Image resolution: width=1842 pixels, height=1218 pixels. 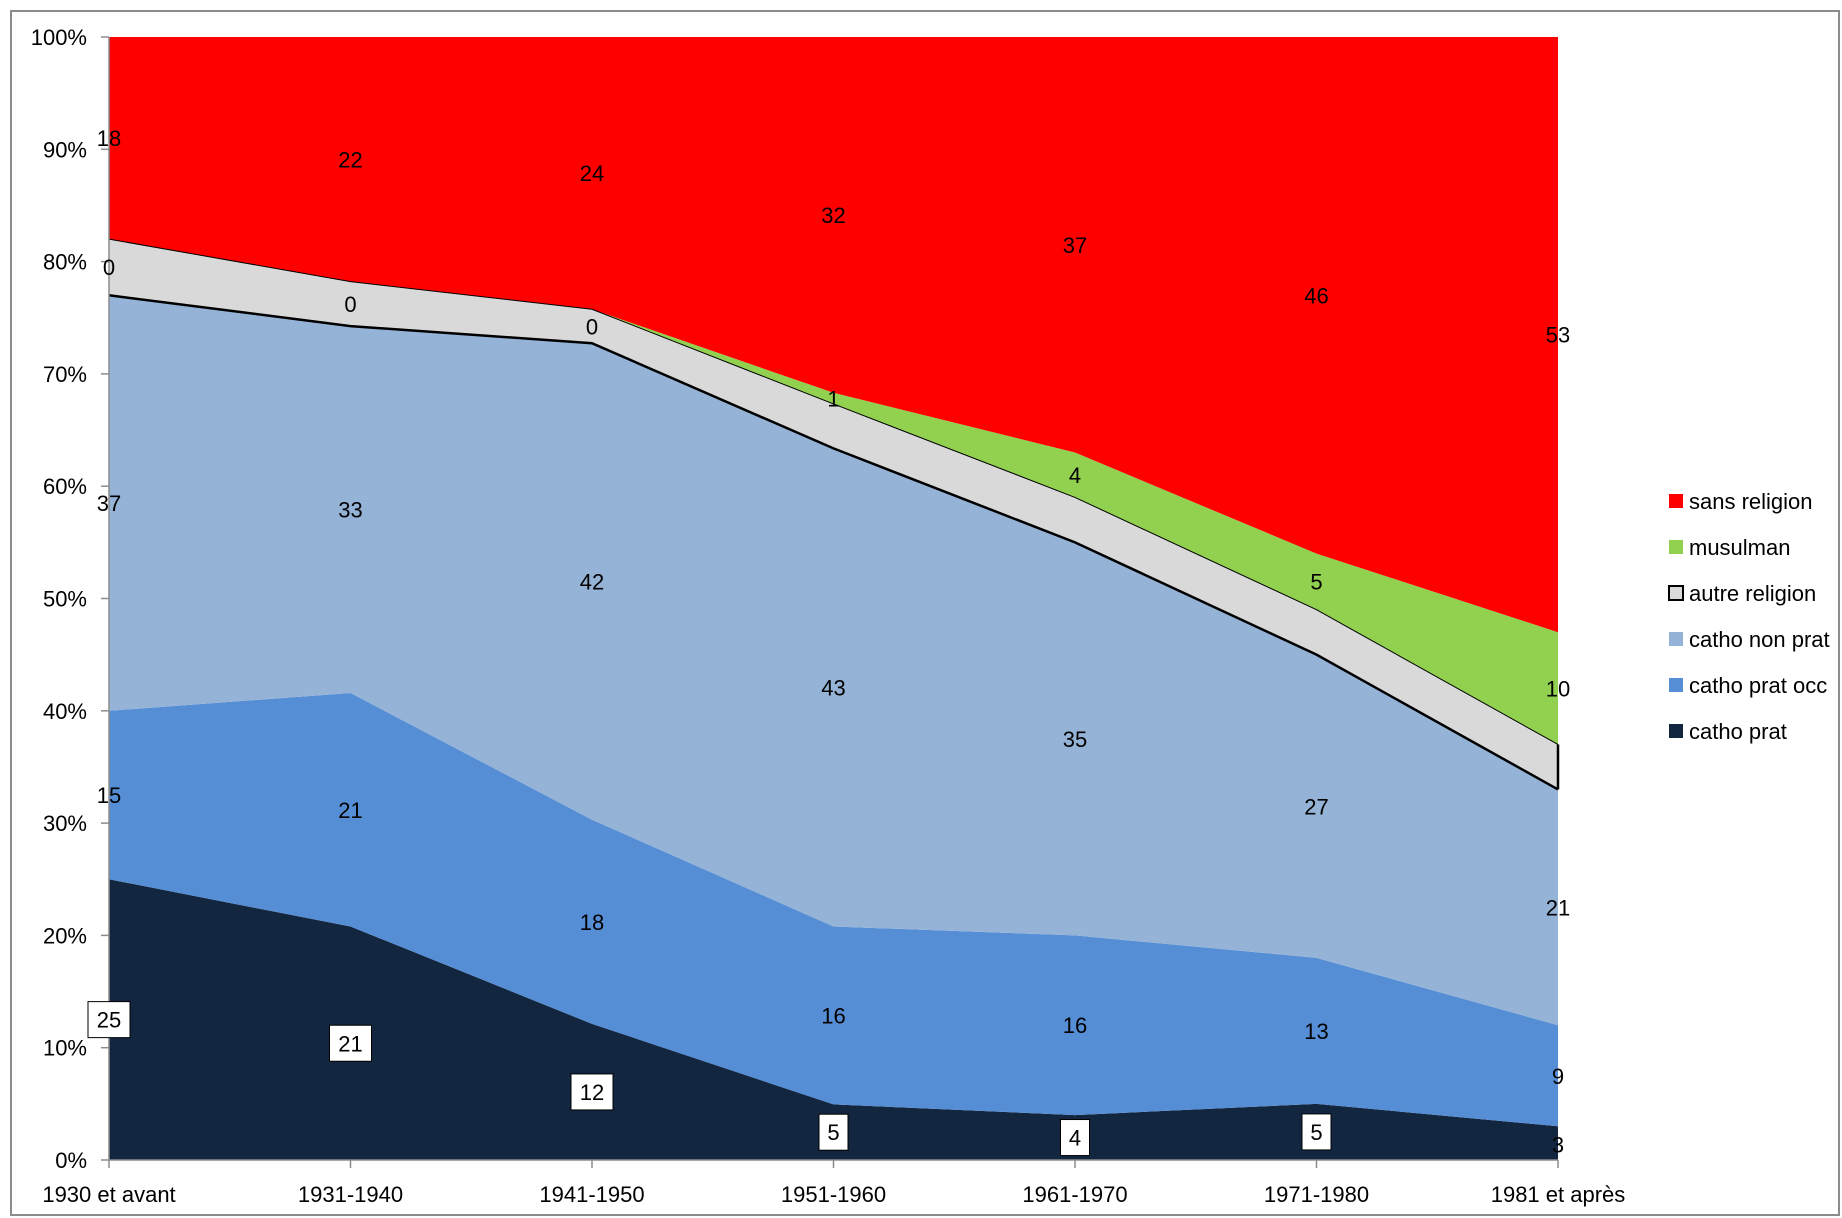 I want to click on y-tick-label: 60%, so click(x=65, y=486).